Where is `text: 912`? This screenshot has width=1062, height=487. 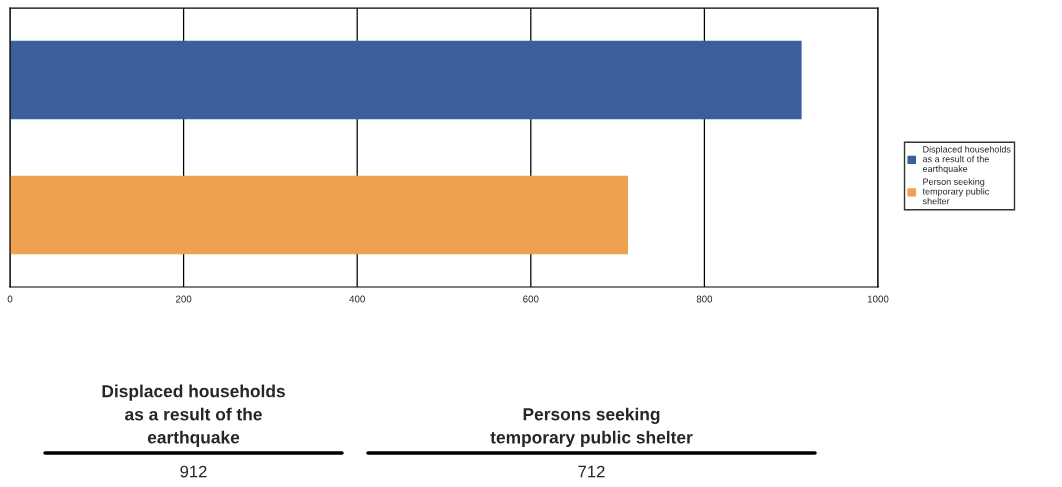 text: 912 is located at coordinates (193, 471).